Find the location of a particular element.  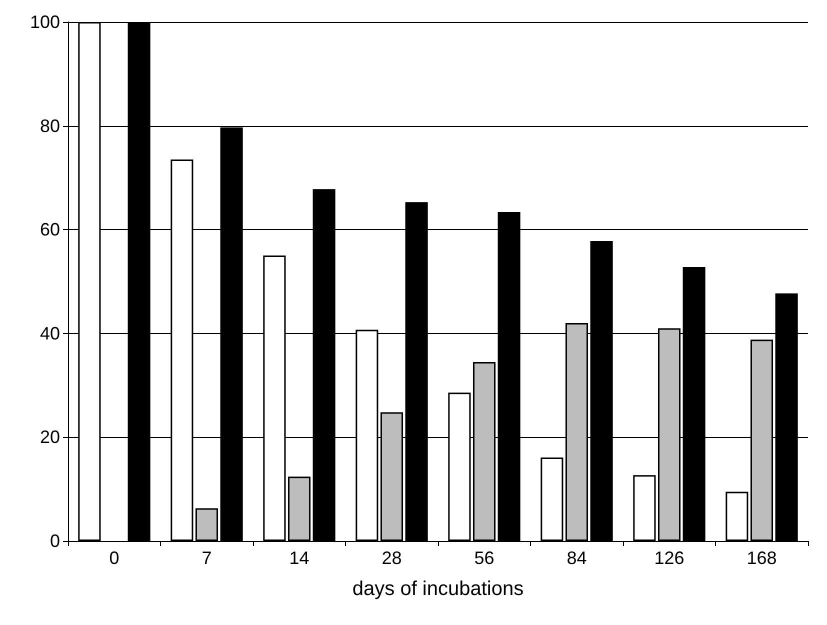

y-tick-label: 100 is located at coordinates (45, 22).